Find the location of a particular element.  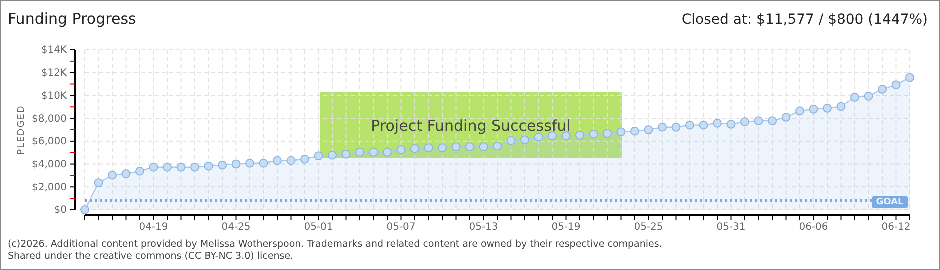

y-tick-label: $6,000 is located at coordinates (49, 142).